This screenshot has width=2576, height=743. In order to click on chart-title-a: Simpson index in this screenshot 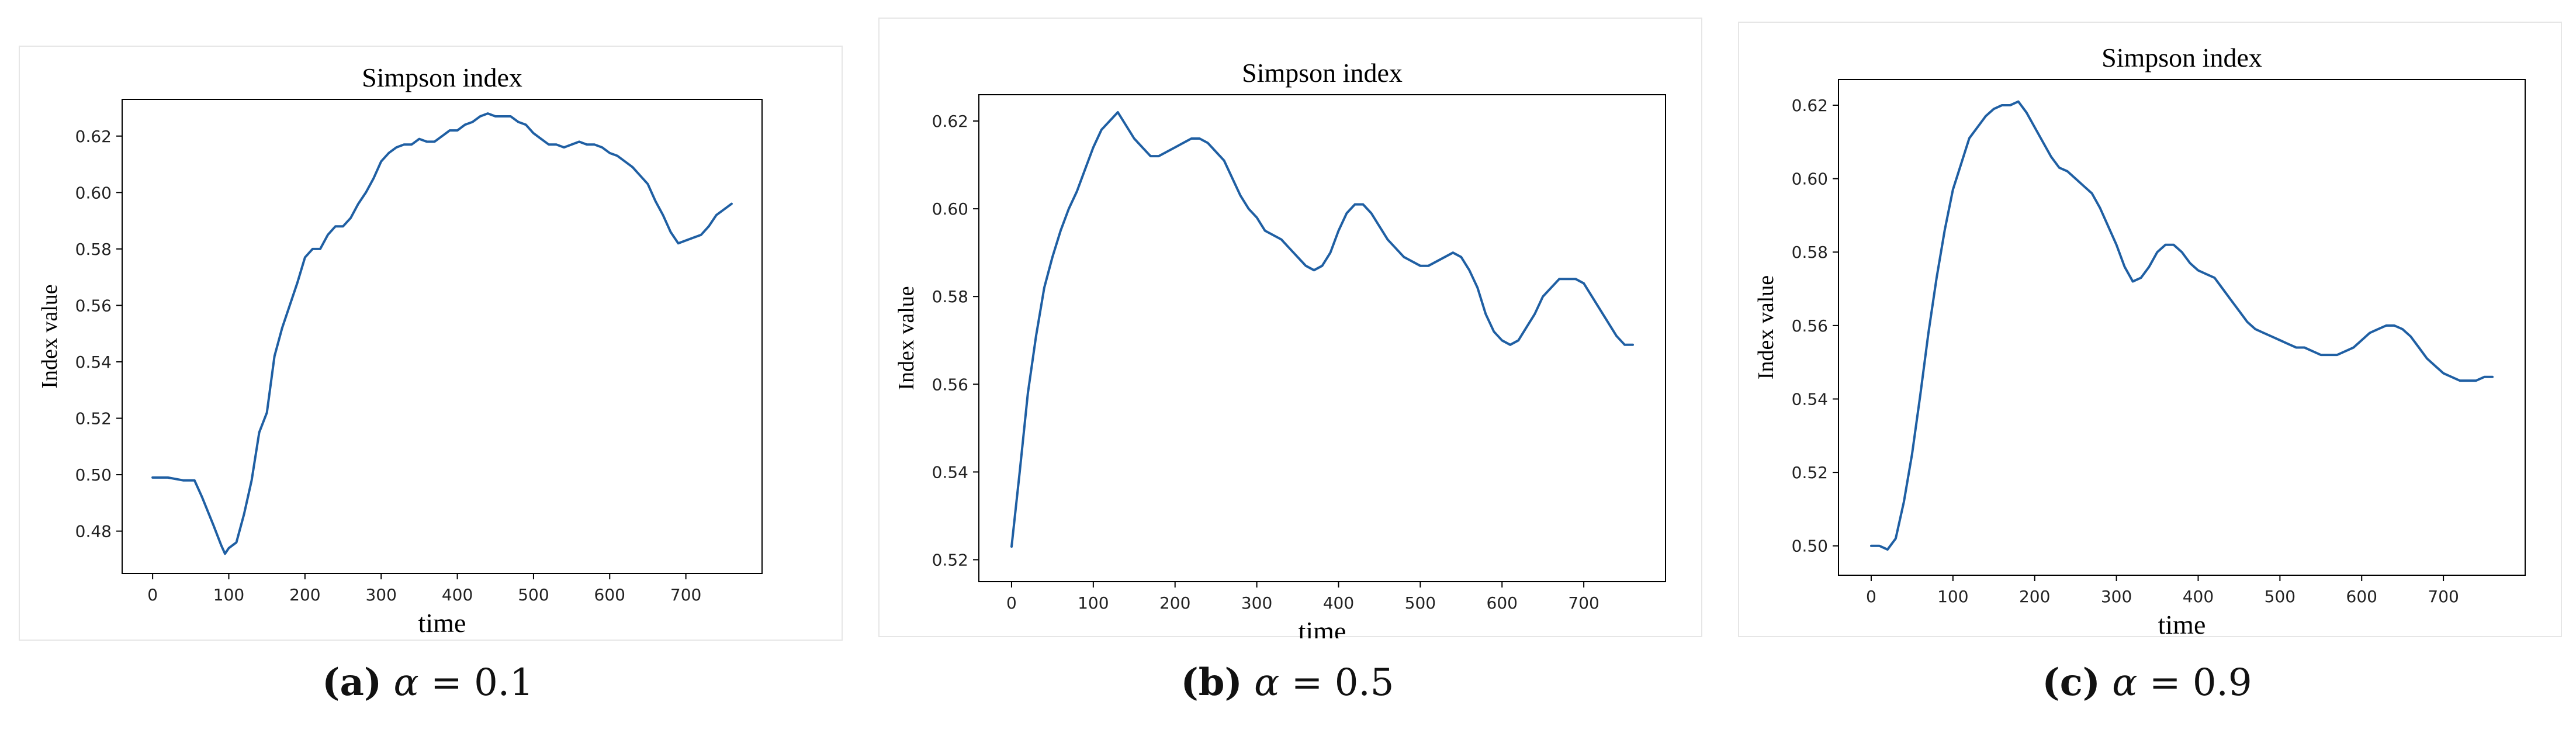, I will do `click(442, 77)`.